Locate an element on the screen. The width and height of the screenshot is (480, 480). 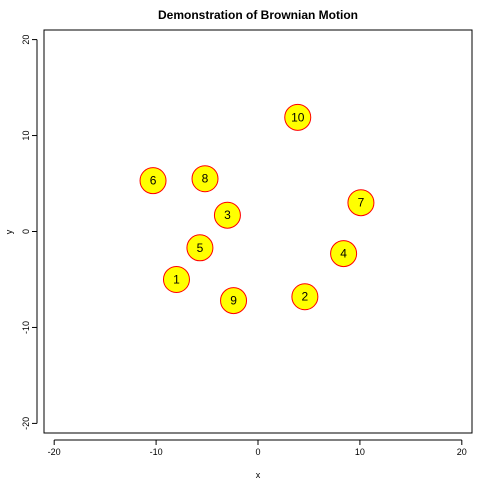
x-tick-label: 20 is located at coordinates (462, 452).